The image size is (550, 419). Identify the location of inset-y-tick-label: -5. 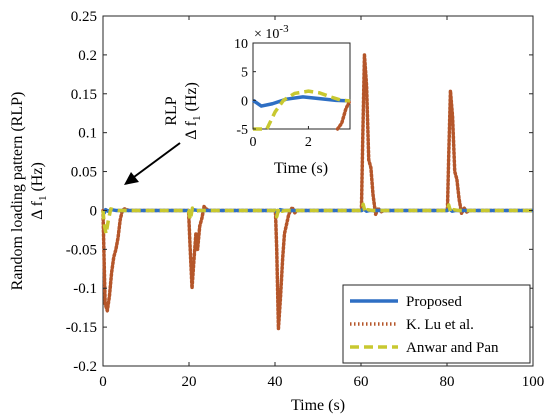
(242, 130).